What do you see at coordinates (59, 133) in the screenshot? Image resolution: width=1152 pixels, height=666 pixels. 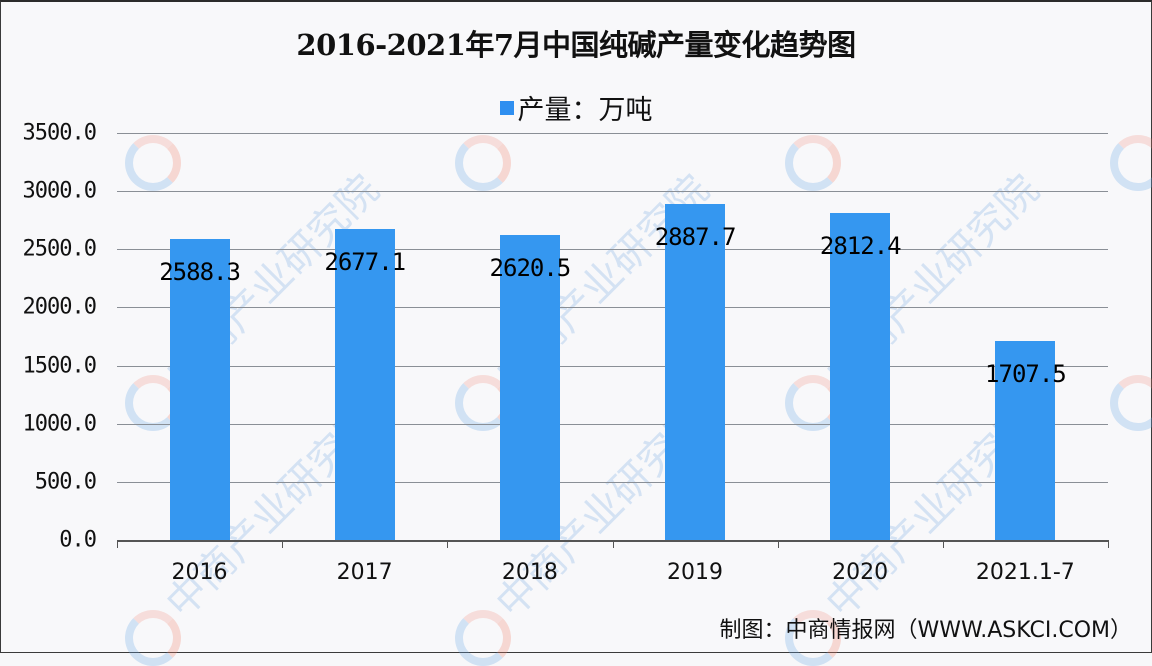 I see `y-tick-label: 3500.0` at bounding box center [59, 133].